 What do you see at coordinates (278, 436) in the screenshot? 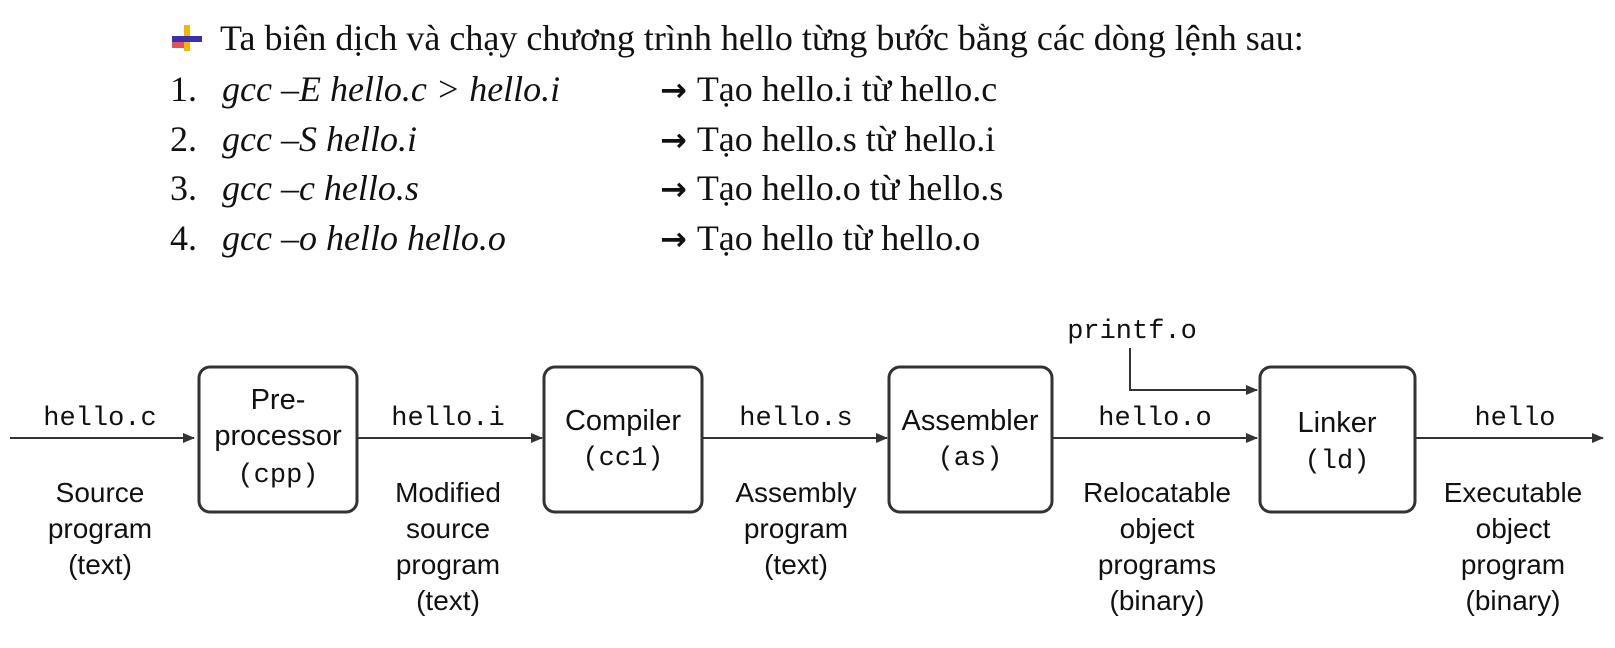
I see `preprocessor-label: processor` at bounding box center [278, 436].